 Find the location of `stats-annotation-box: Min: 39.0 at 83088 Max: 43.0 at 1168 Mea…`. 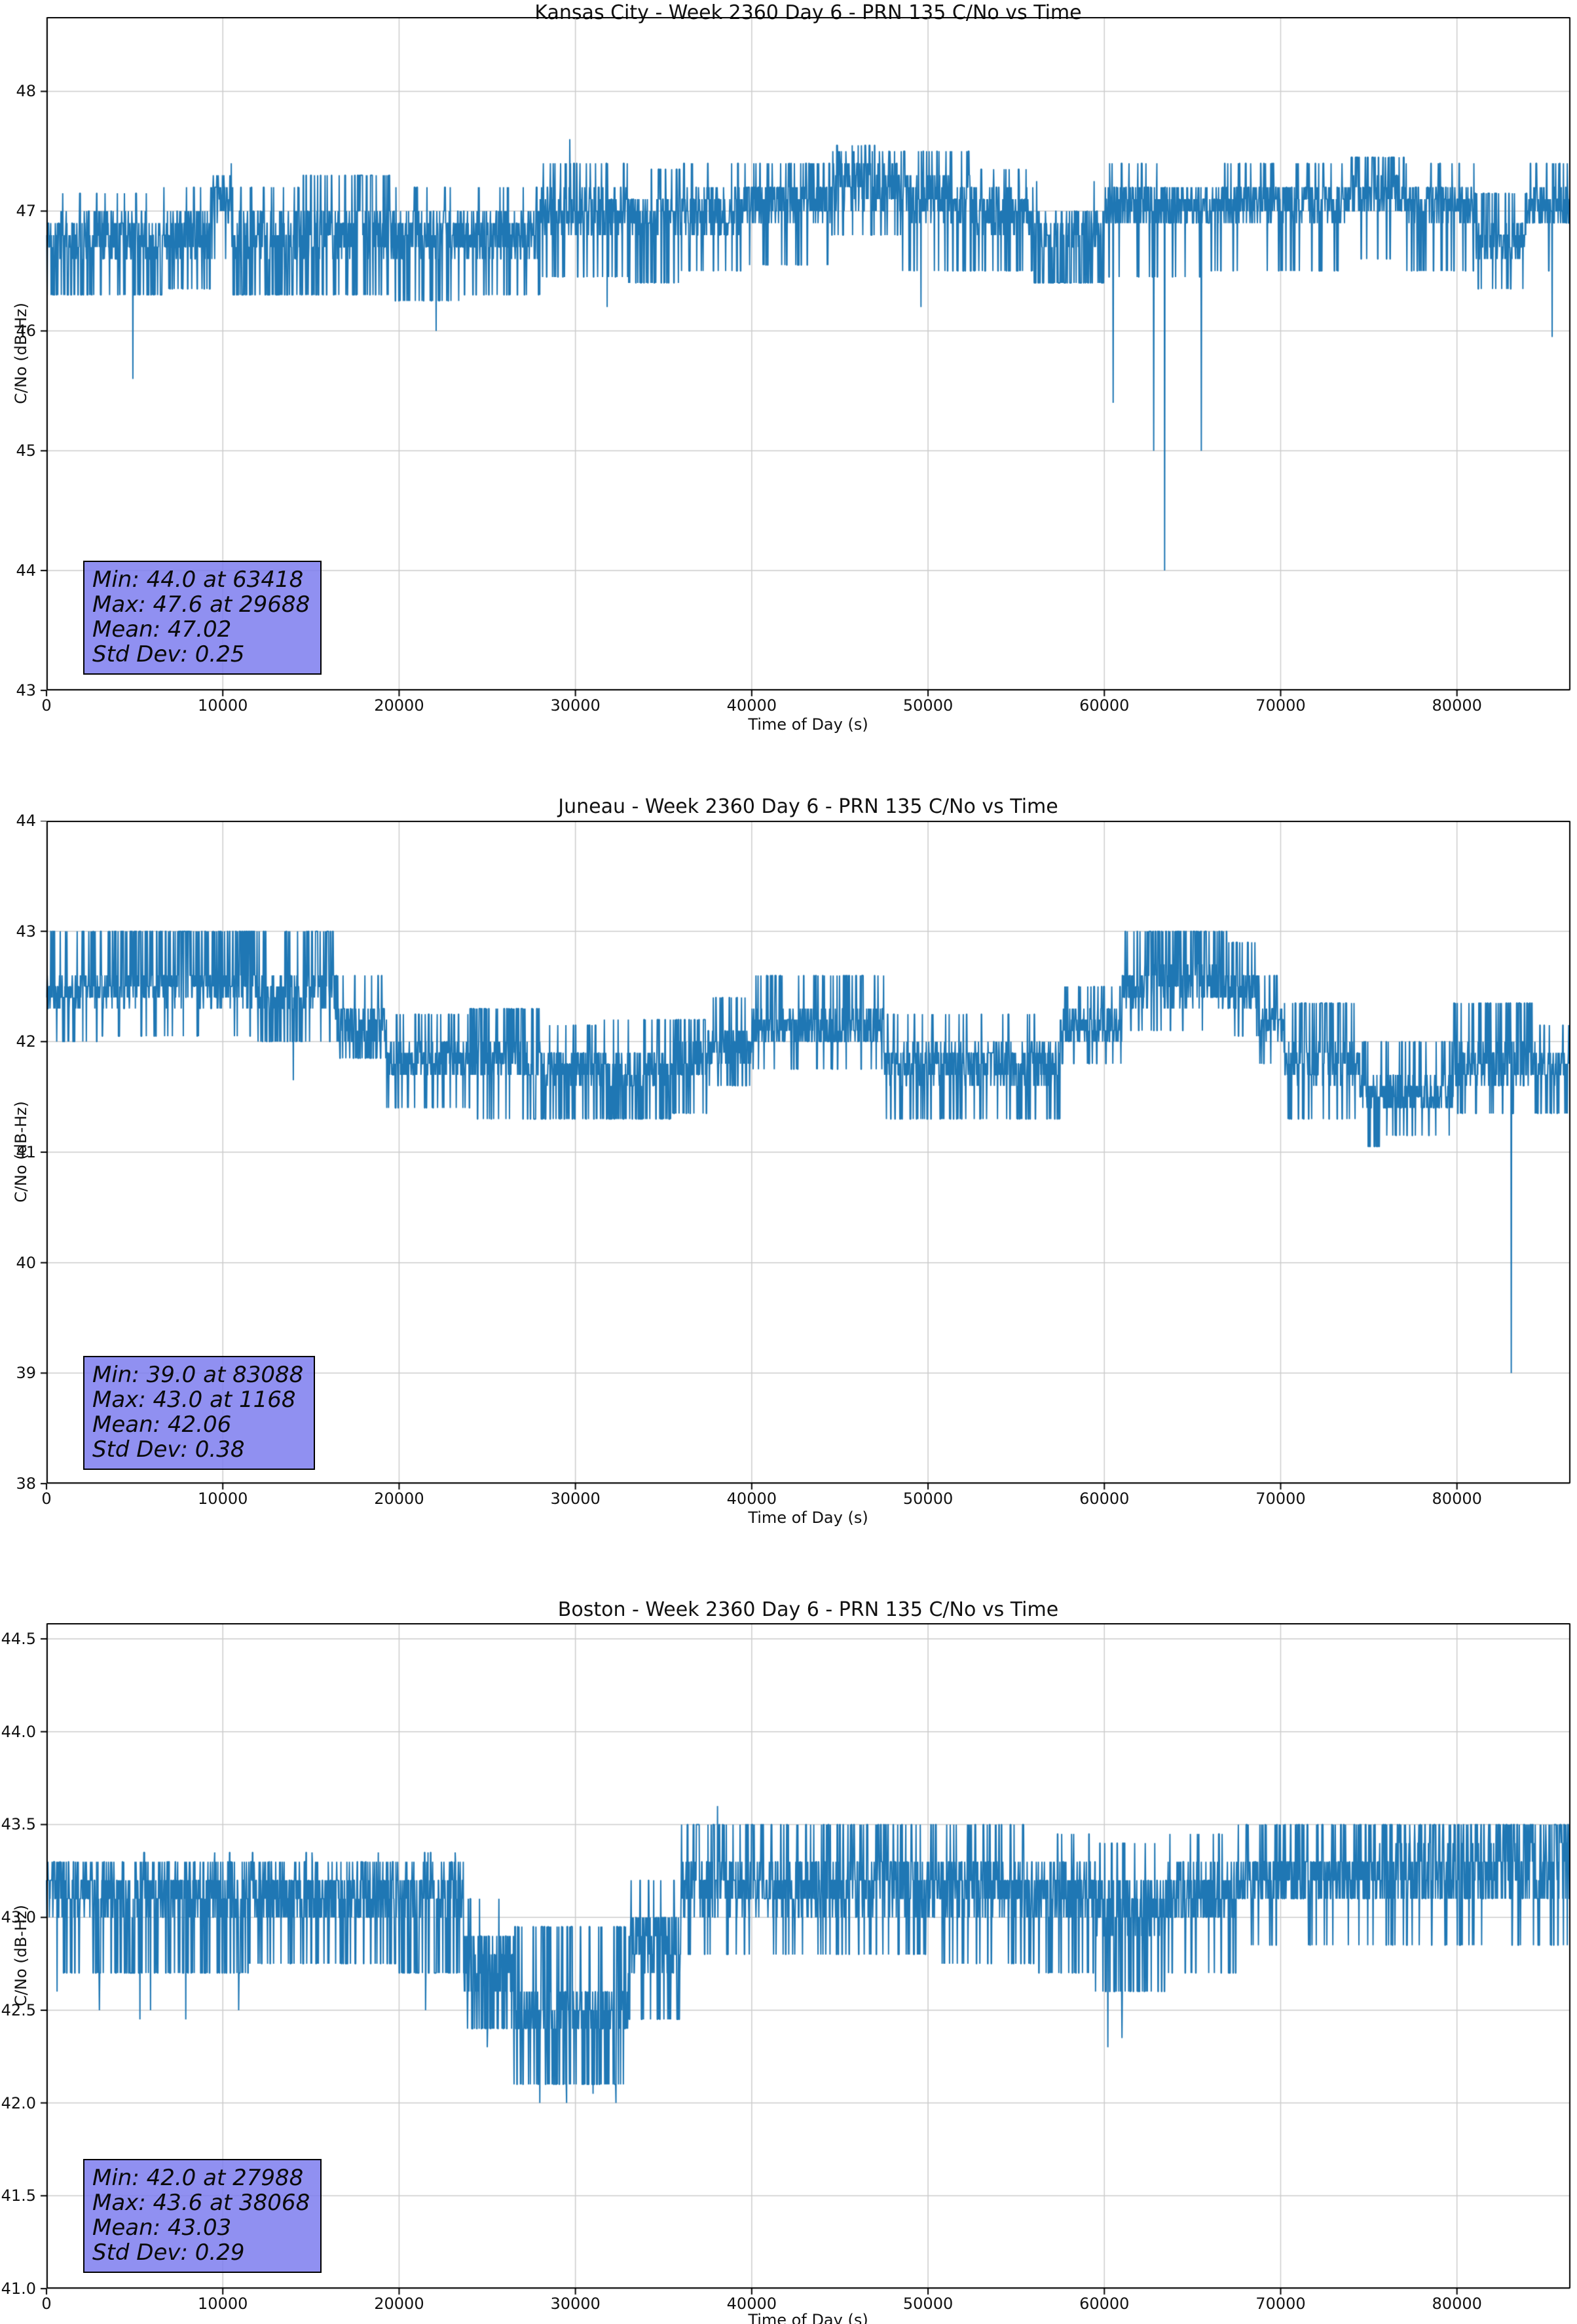

stats-annotation-box: Min: 39.0 at 83088 Max: 43.0 at 1168 Mea… is located at coordinates (199, 1413).